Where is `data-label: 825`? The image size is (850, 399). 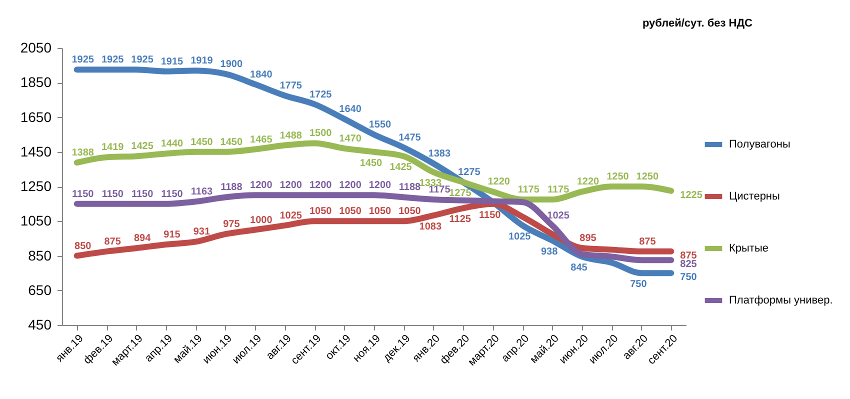
data-label: 825 is located at coordinates (689, 264).